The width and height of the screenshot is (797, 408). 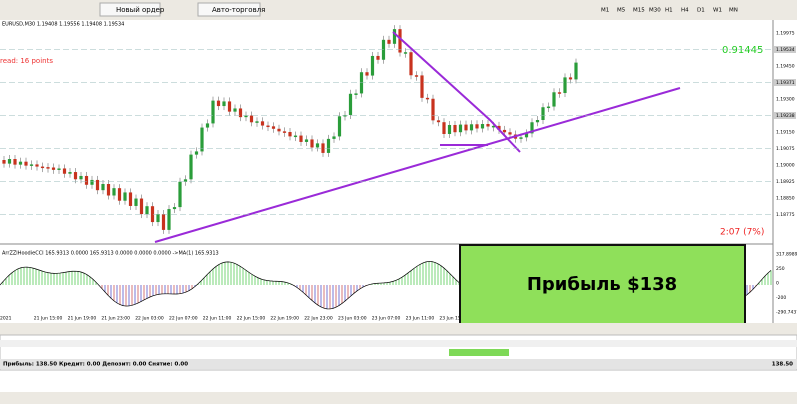 What do you see at coordinates (229, 9) in the screenshot?
I see `auto-trading-button` at bounding box center [229, 9].